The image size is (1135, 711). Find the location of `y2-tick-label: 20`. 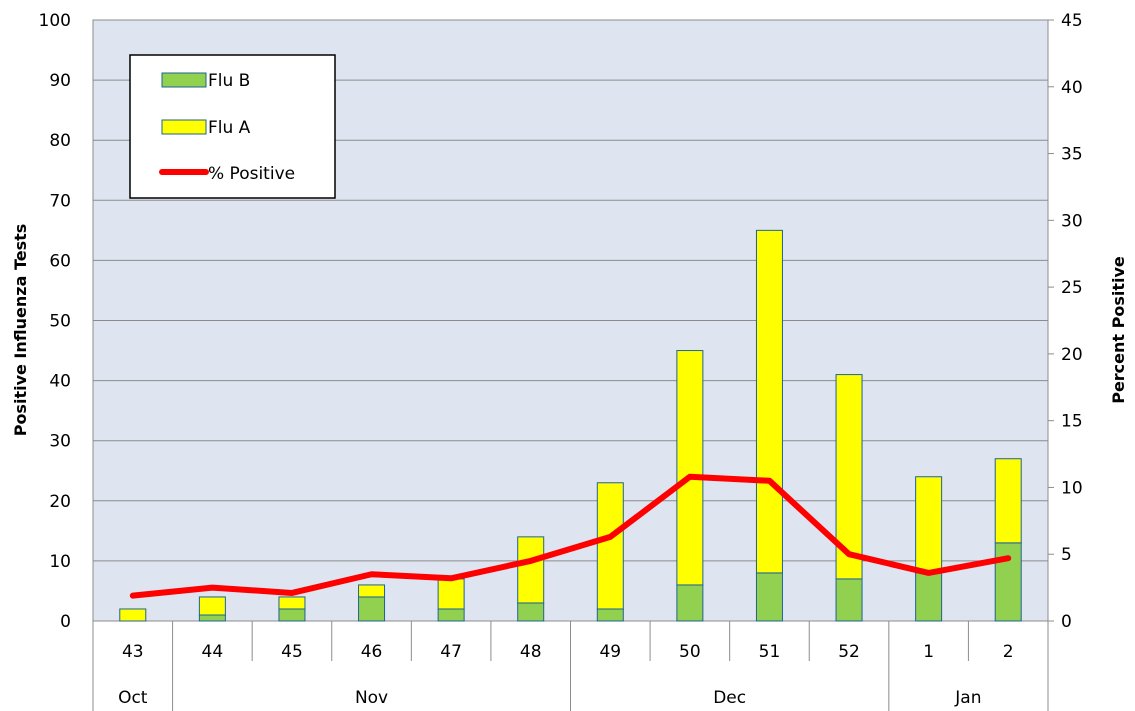

y2-tick-label: 20 is located at coordinates (1072, 355).